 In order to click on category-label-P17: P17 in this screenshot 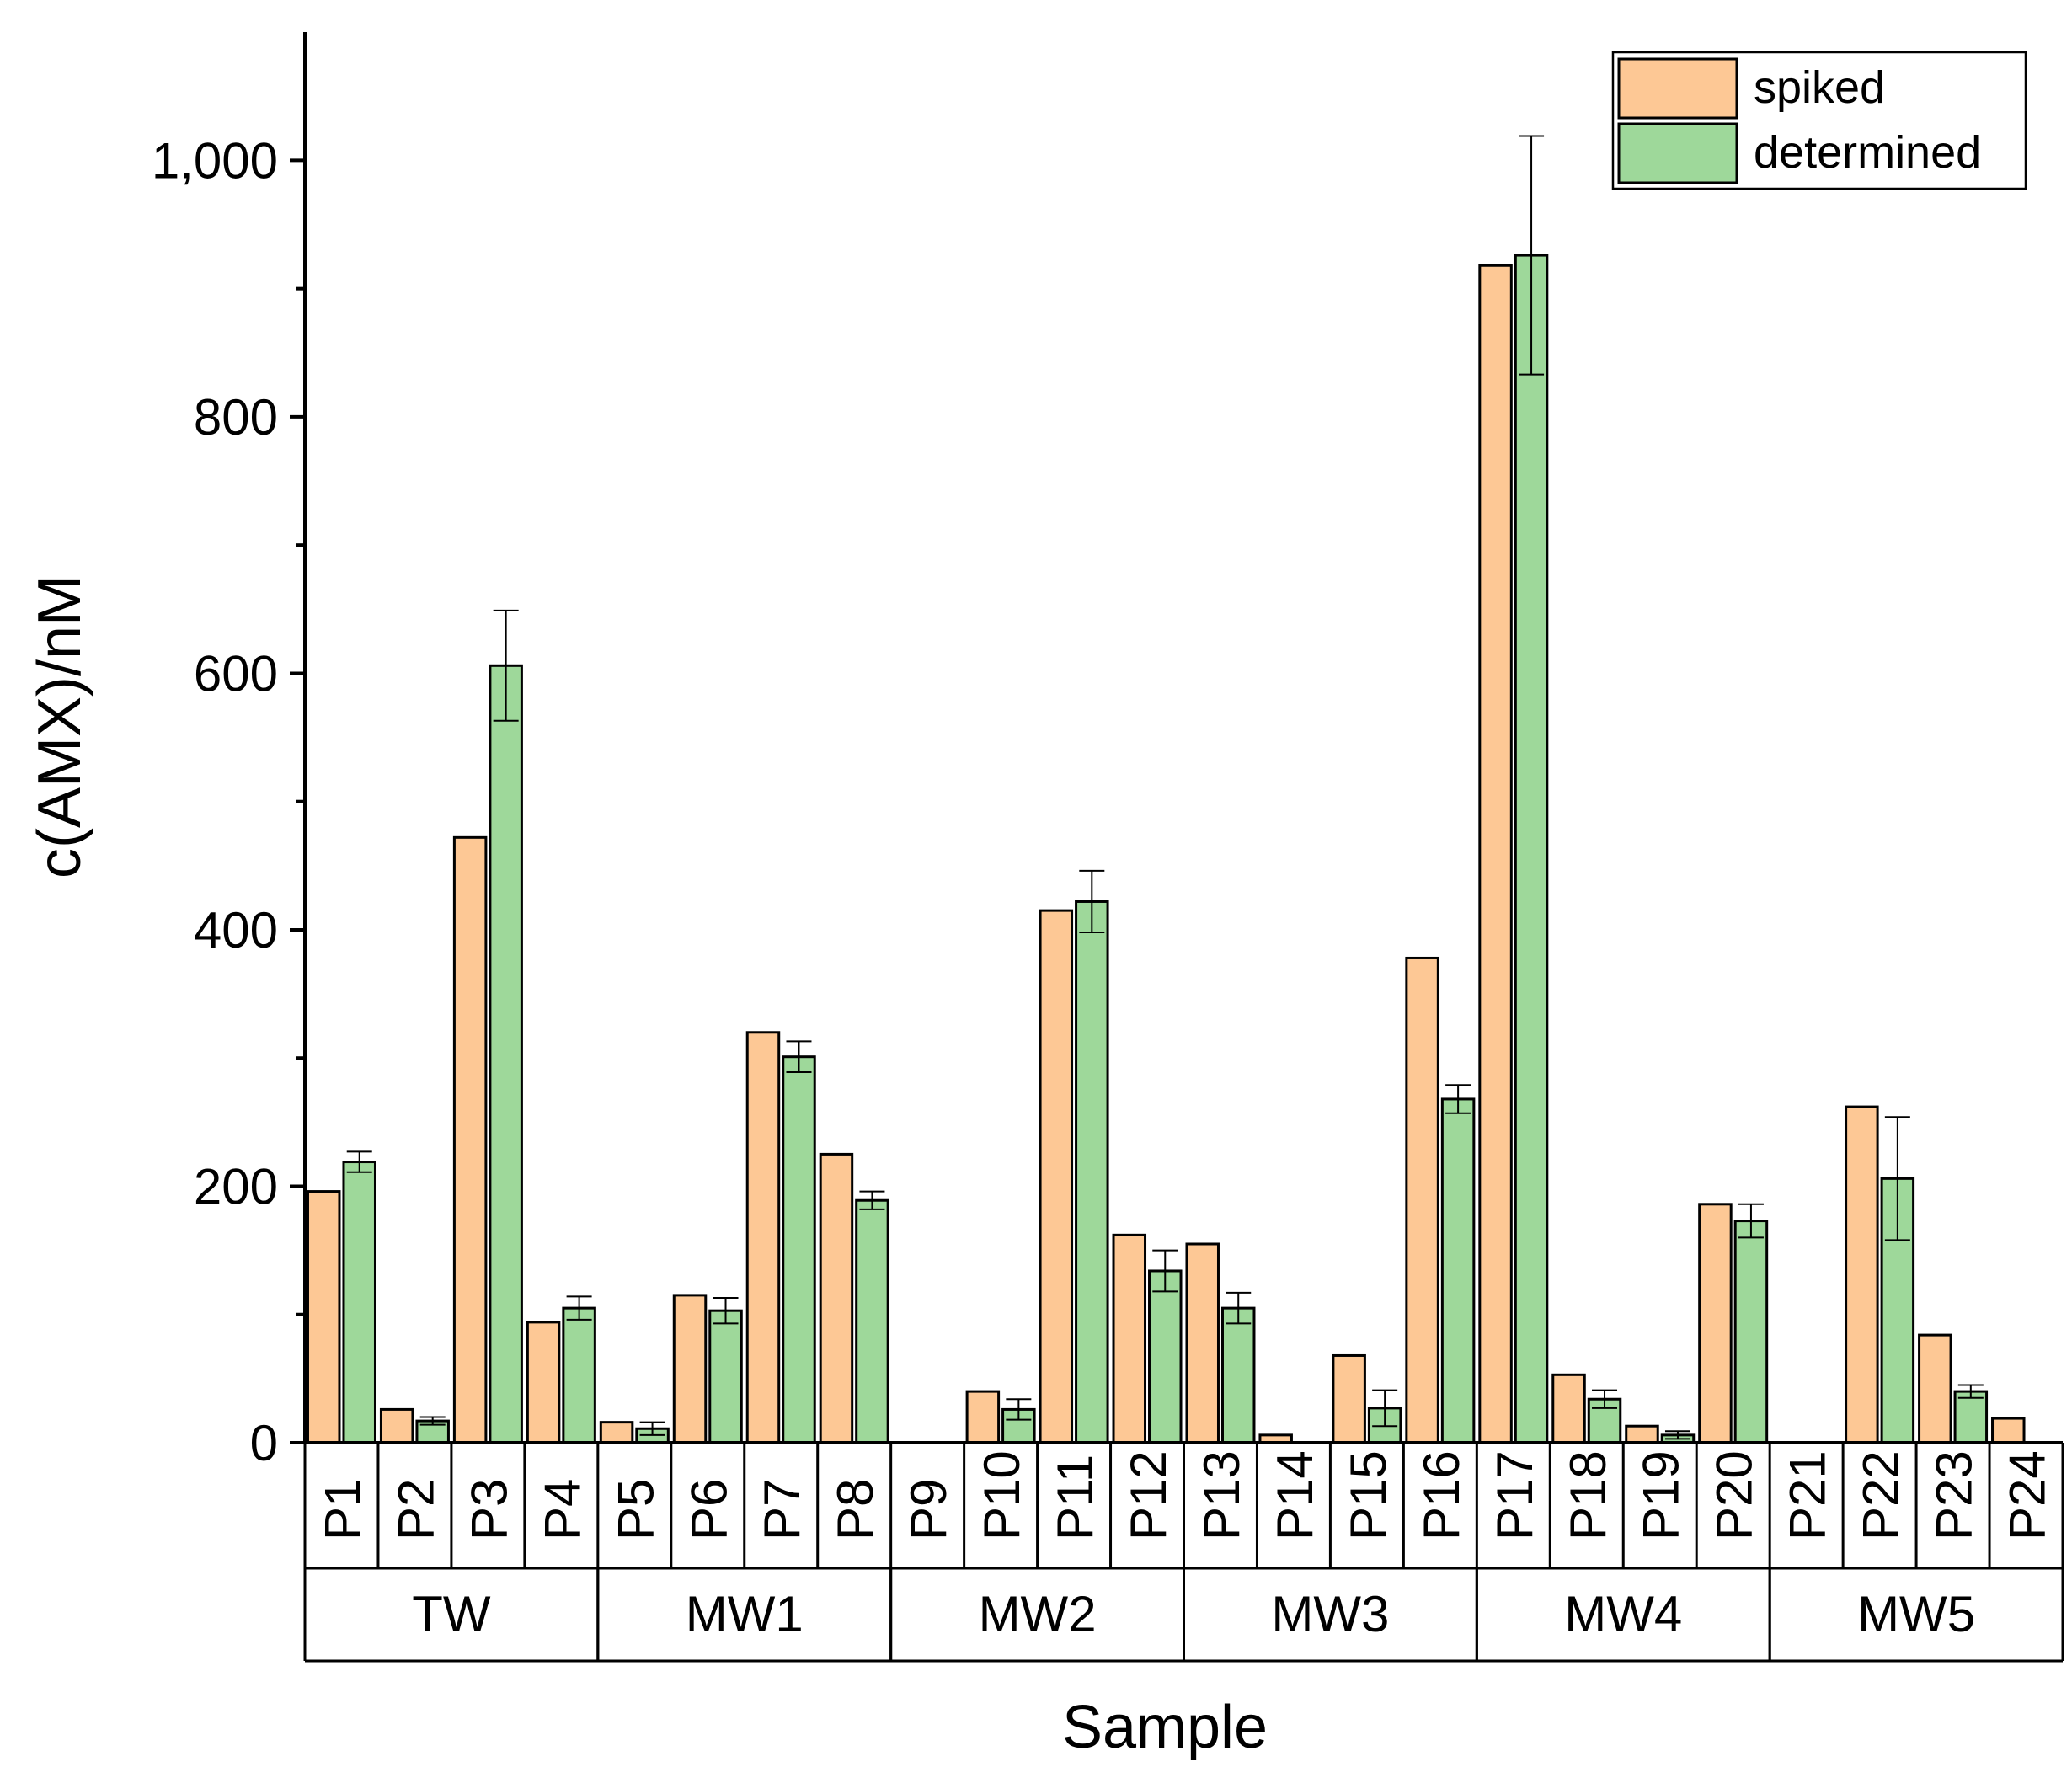, I will do `click(1515, 1495)`.